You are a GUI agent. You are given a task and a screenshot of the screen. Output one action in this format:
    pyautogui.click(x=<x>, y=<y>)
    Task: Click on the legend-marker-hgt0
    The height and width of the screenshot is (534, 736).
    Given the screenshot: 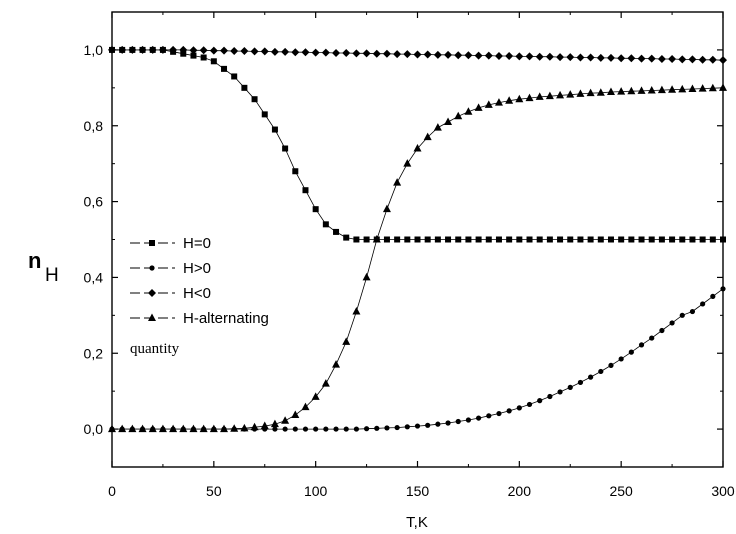 What is the action you would take?
    pyautogui.click(x=152, y=268)
    